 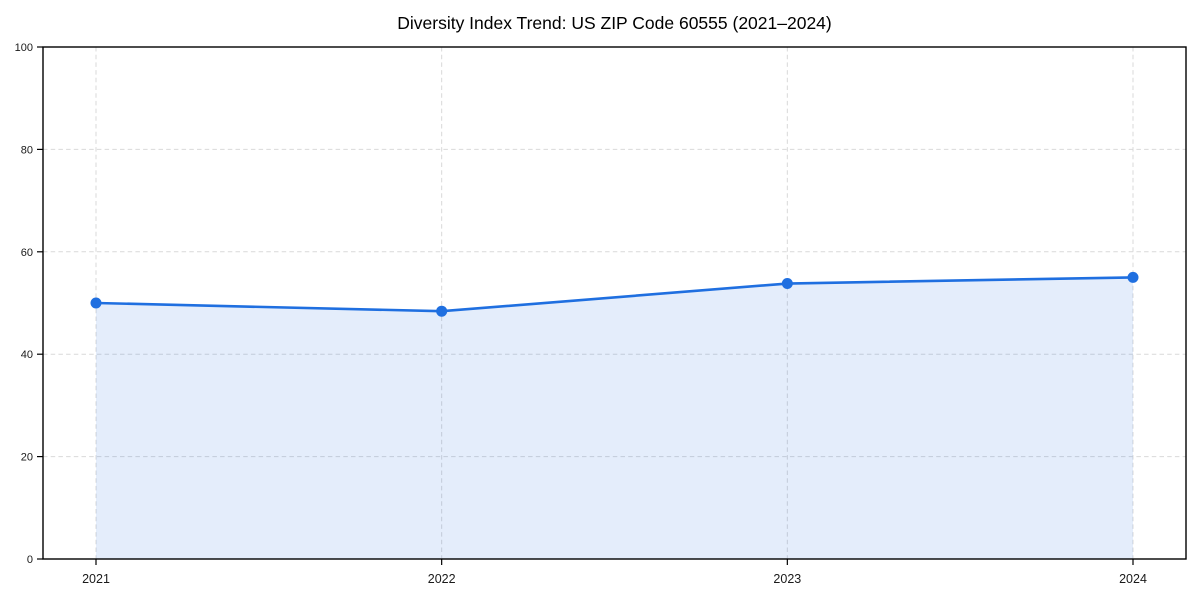 I want to click on y-tick-label: 40, so click(x=27, y=355).